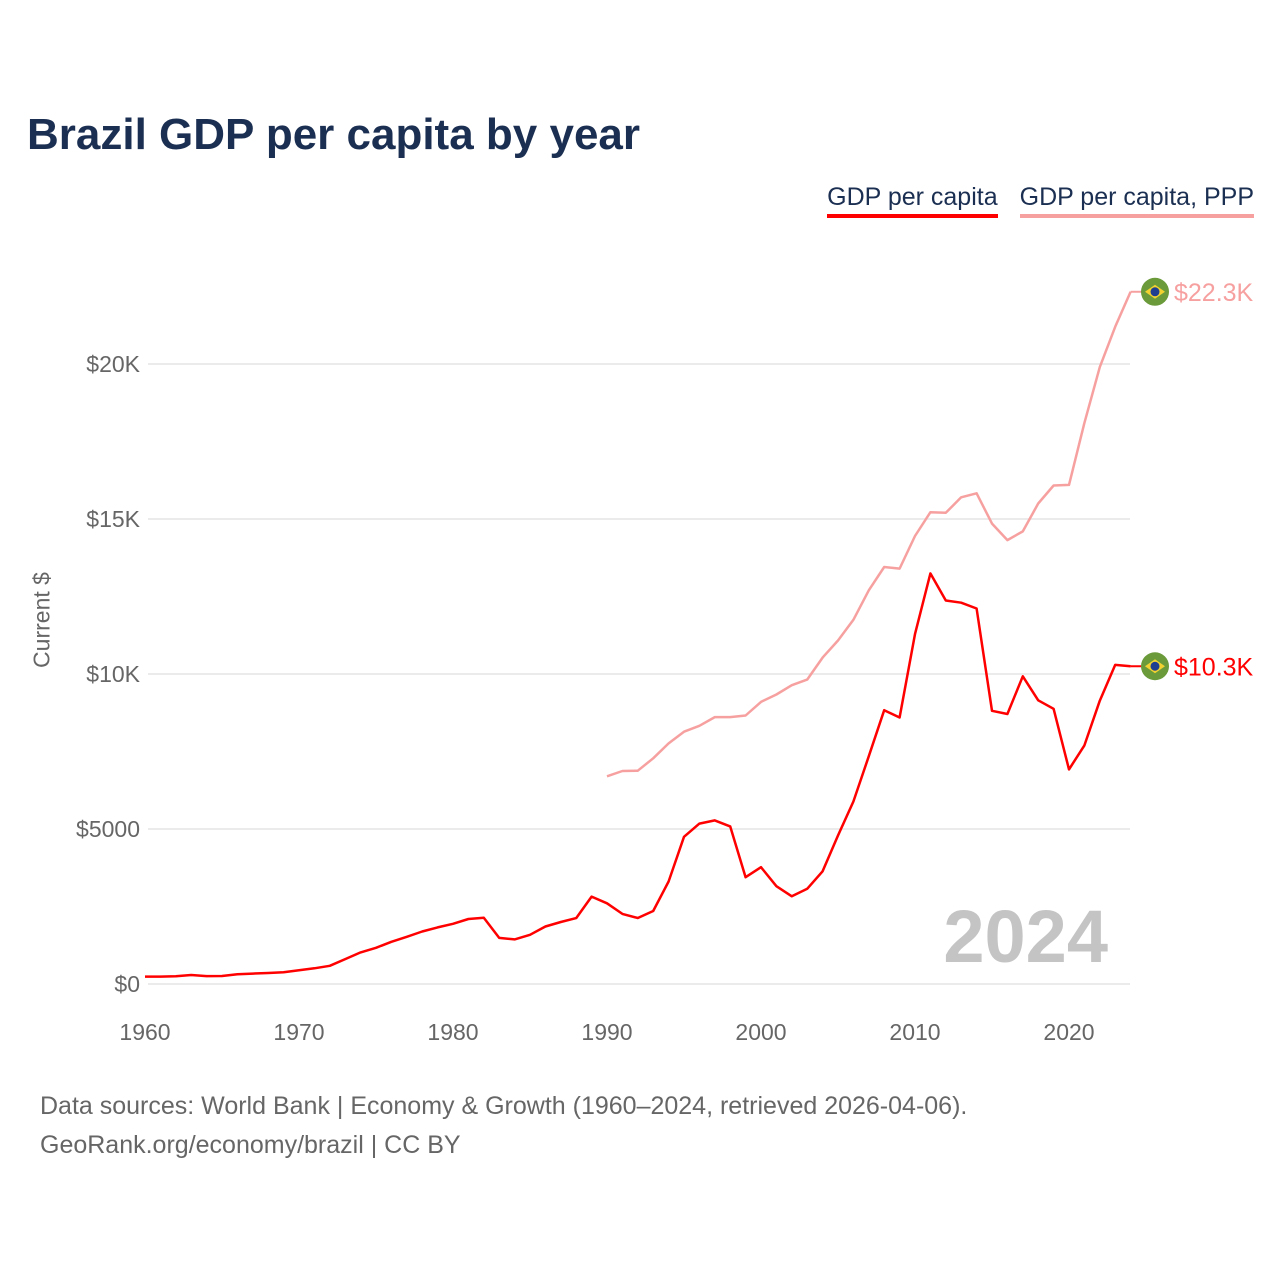 The width and height of the screenshot is (1280, 1280). Describe the element at coordinates (914, 1032) in the screenshot. I see `x-tick-label: 2010` at that location.